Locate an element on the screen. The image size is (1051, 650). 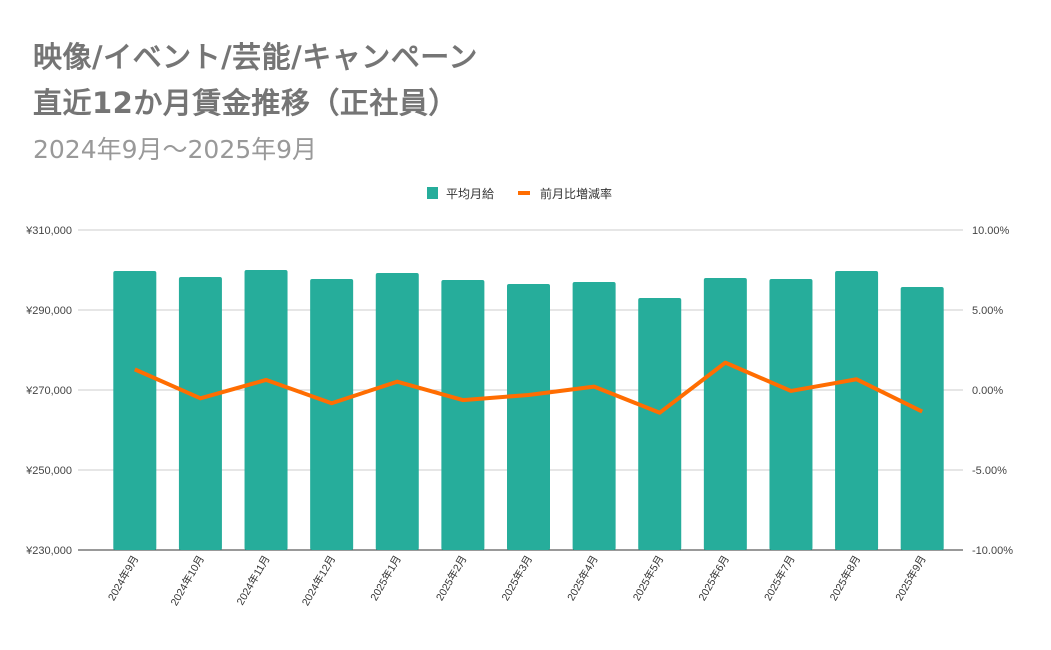
right-axis-tick-label: -10.00% is located at coordinates (992, 551).